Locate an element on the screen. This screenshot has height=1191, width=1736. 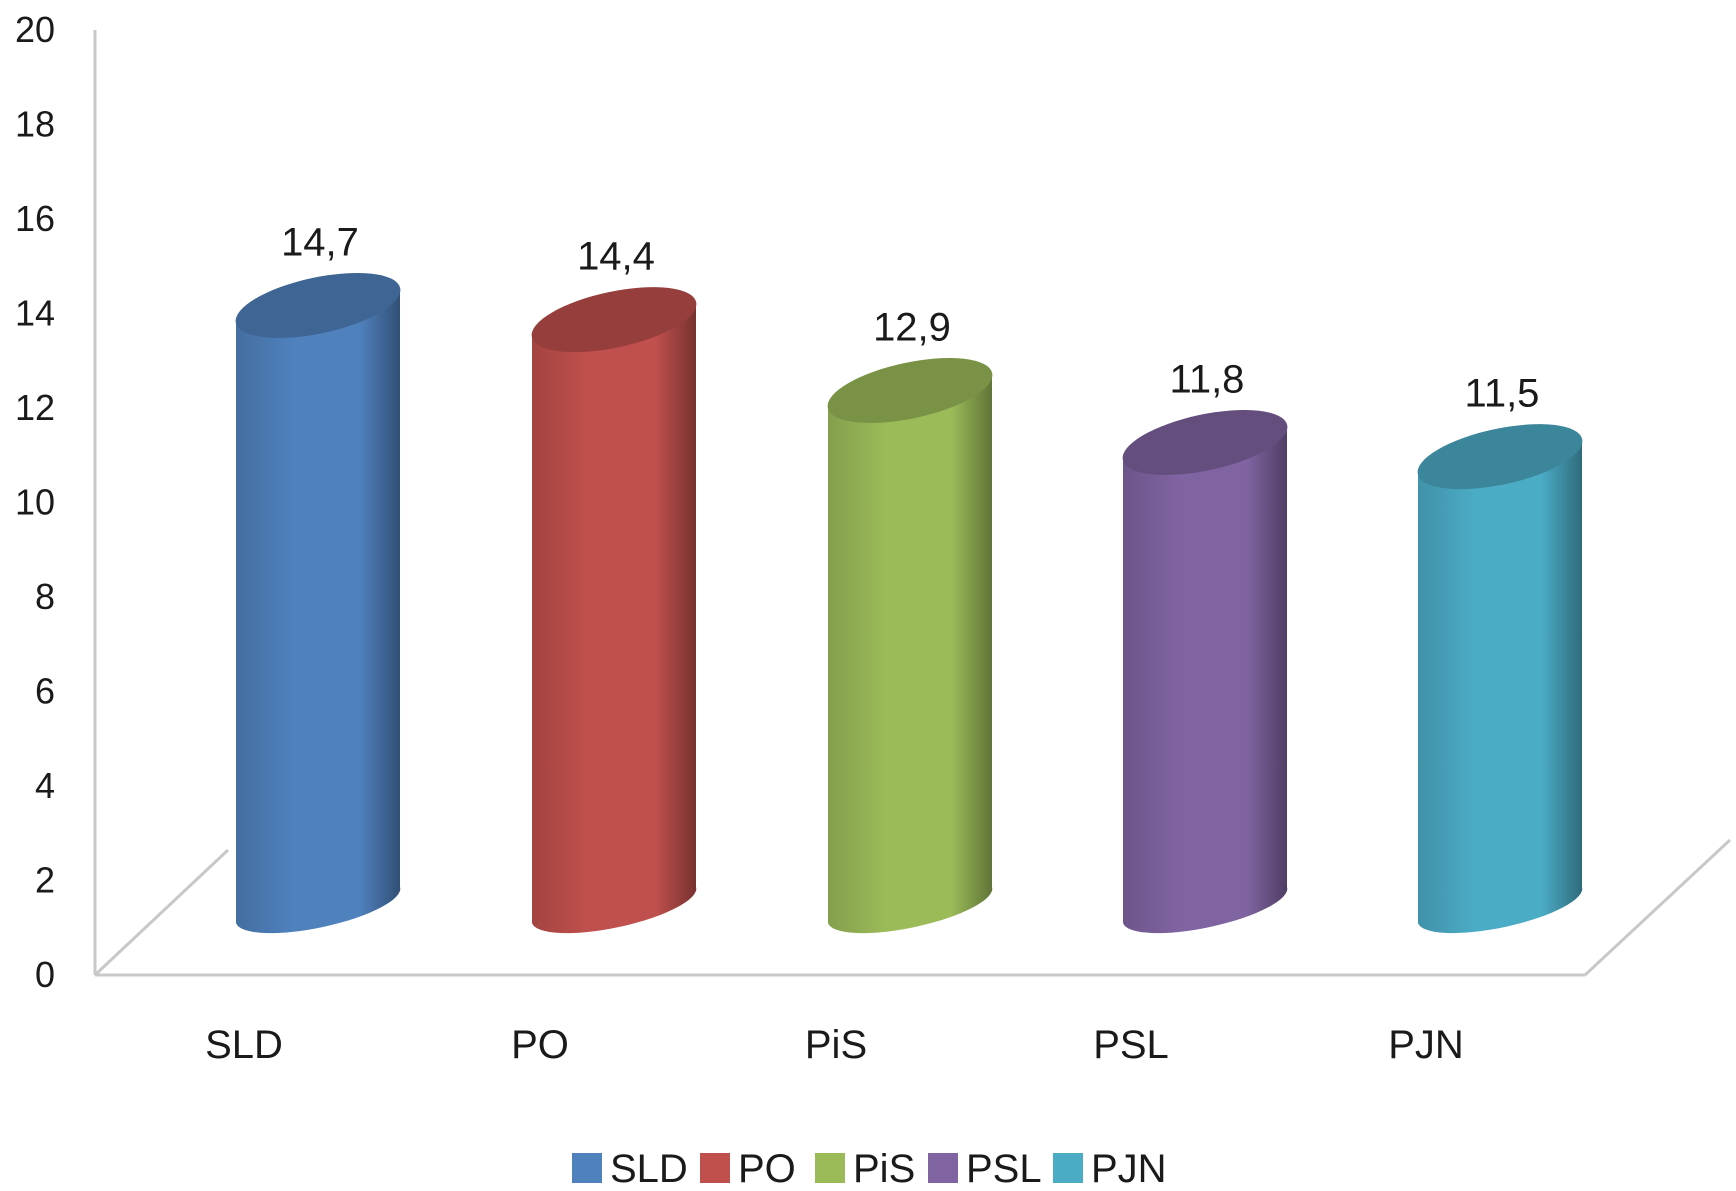
floor-left-edge is located at coordinates (161, 912).